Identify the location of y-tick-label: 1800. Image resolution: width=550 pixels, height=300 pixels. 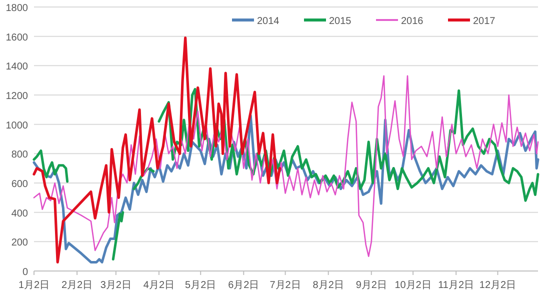
(17, 8).